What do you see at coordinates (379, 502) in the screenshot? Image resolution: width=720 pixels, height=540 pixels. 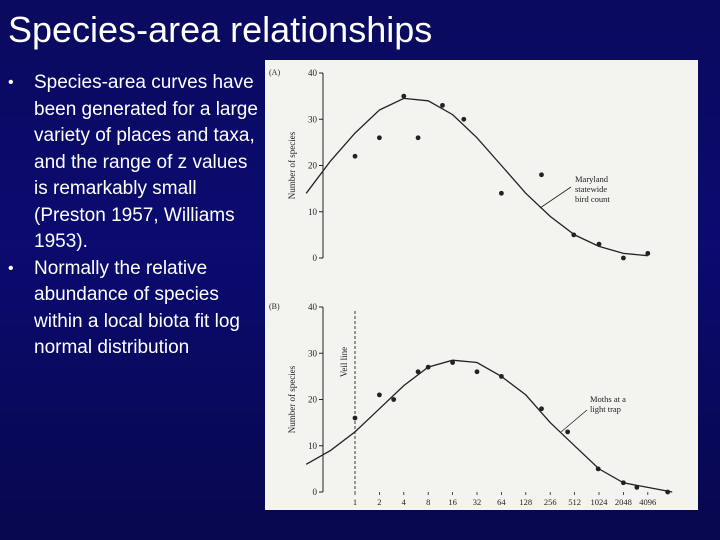 I see `x-tick-label: 2` at bounding box center [379, 502].